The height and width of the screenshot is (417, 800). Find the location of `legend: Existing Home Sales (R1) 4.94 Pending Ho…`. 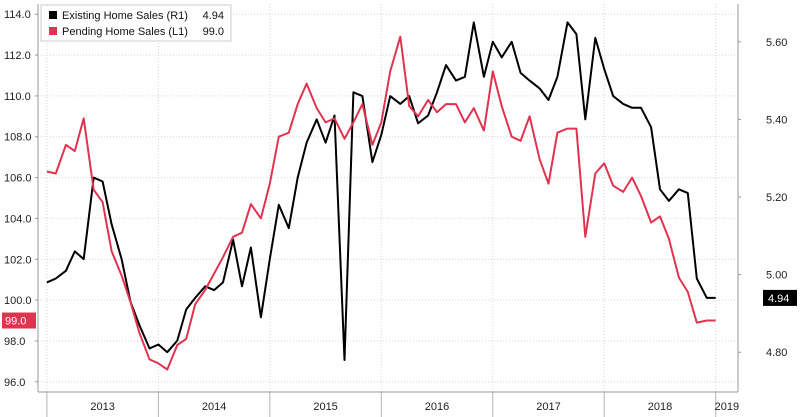

legend: Existing Home Sales (R1) 4.94 Pending Ho… is located at coordinates (136, 23).